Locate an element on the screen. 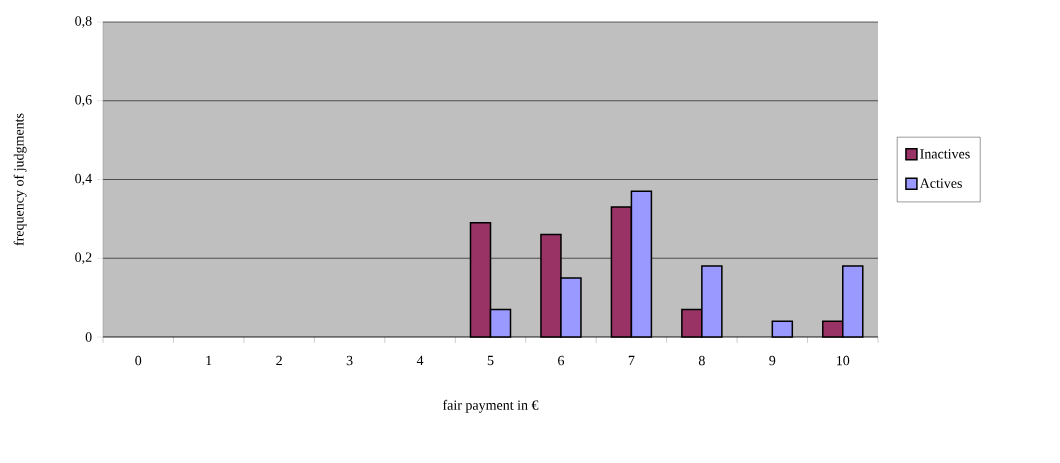 The image size is (1060, 463). x-tick-label: 9 is located at coordinates (772, 360).